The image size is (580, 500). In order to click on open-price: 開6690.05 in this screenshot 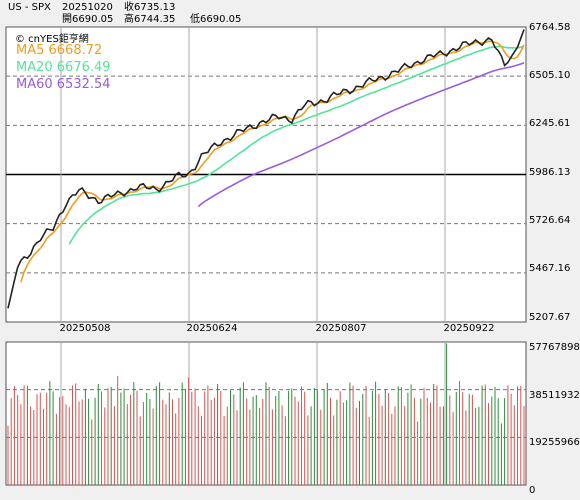, I will do `click(88, 19)`.